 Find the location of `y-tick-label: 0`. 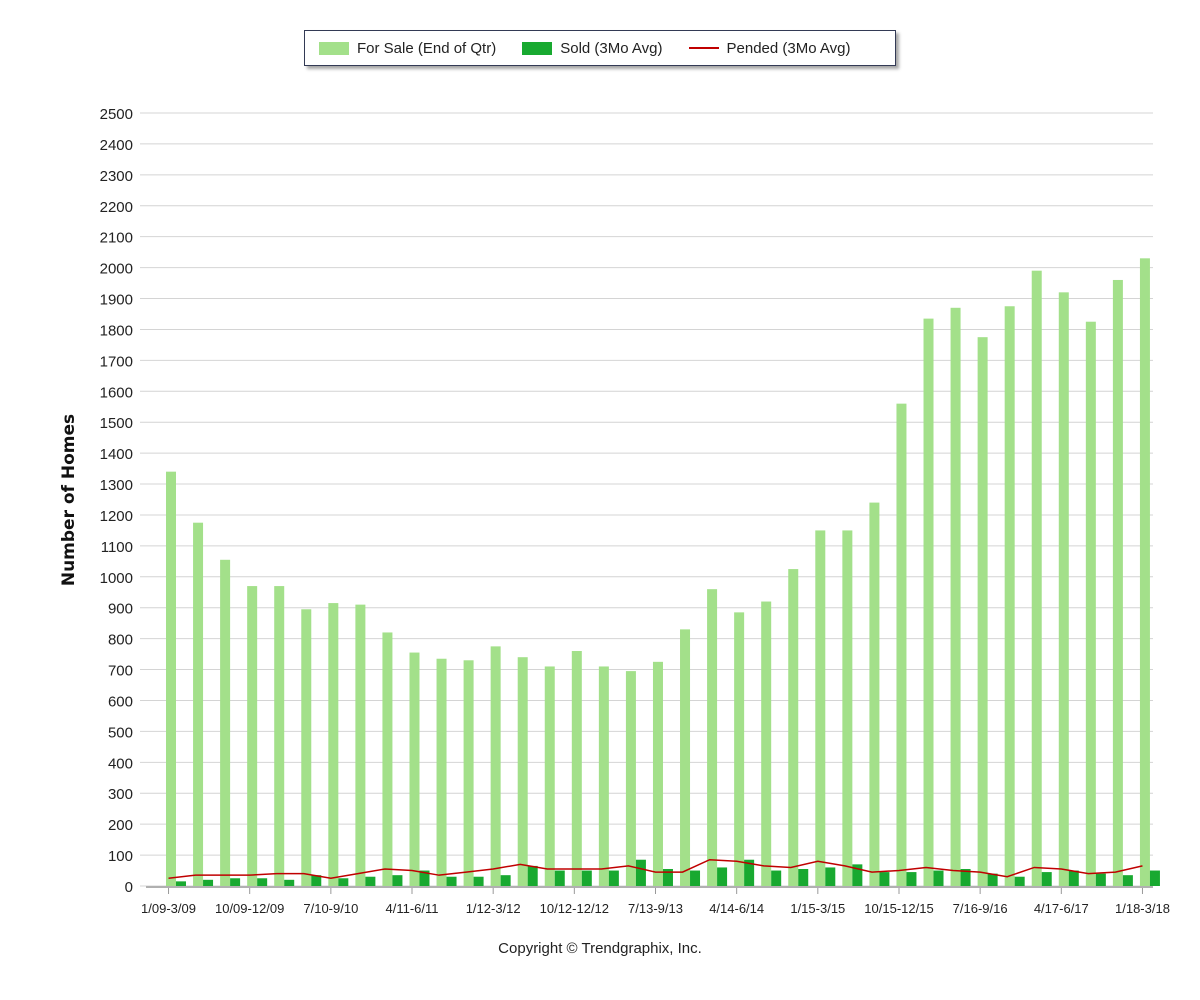

y-tick-label: 0 is located at coordinates (129, 887).